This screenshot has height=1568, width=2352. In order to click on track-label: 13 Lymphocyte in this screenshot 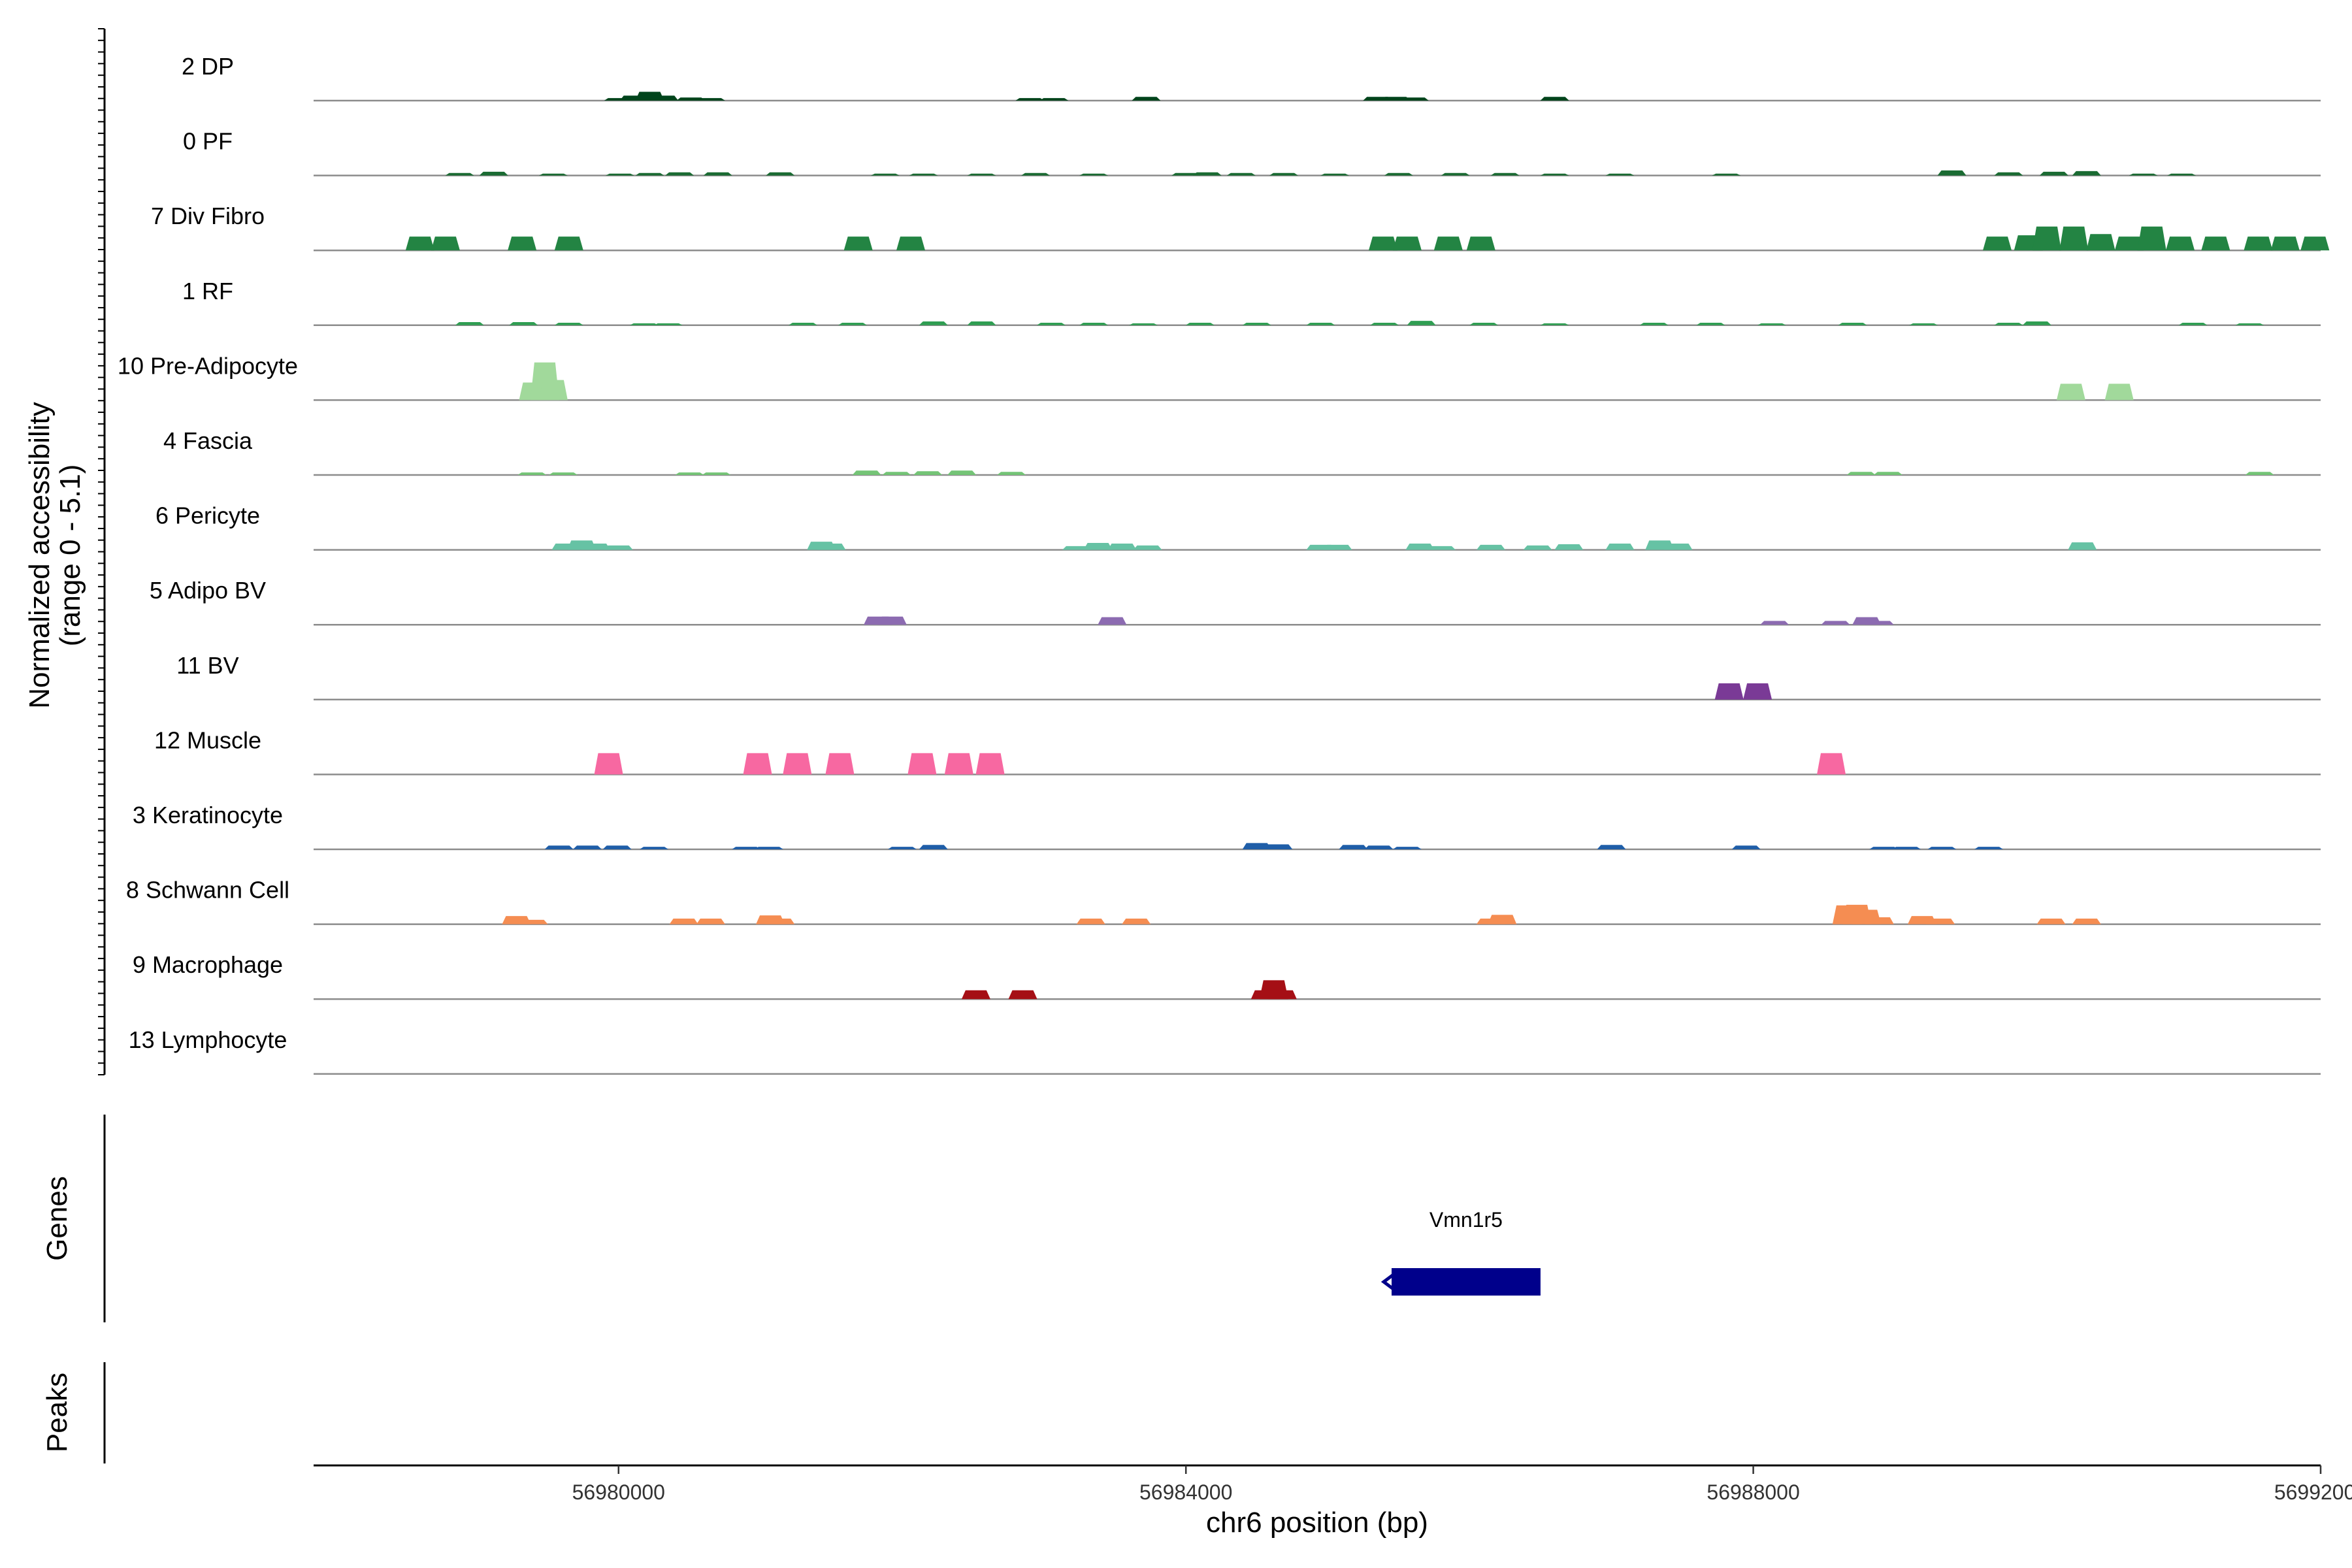, I will do `click(208, 1039)`.